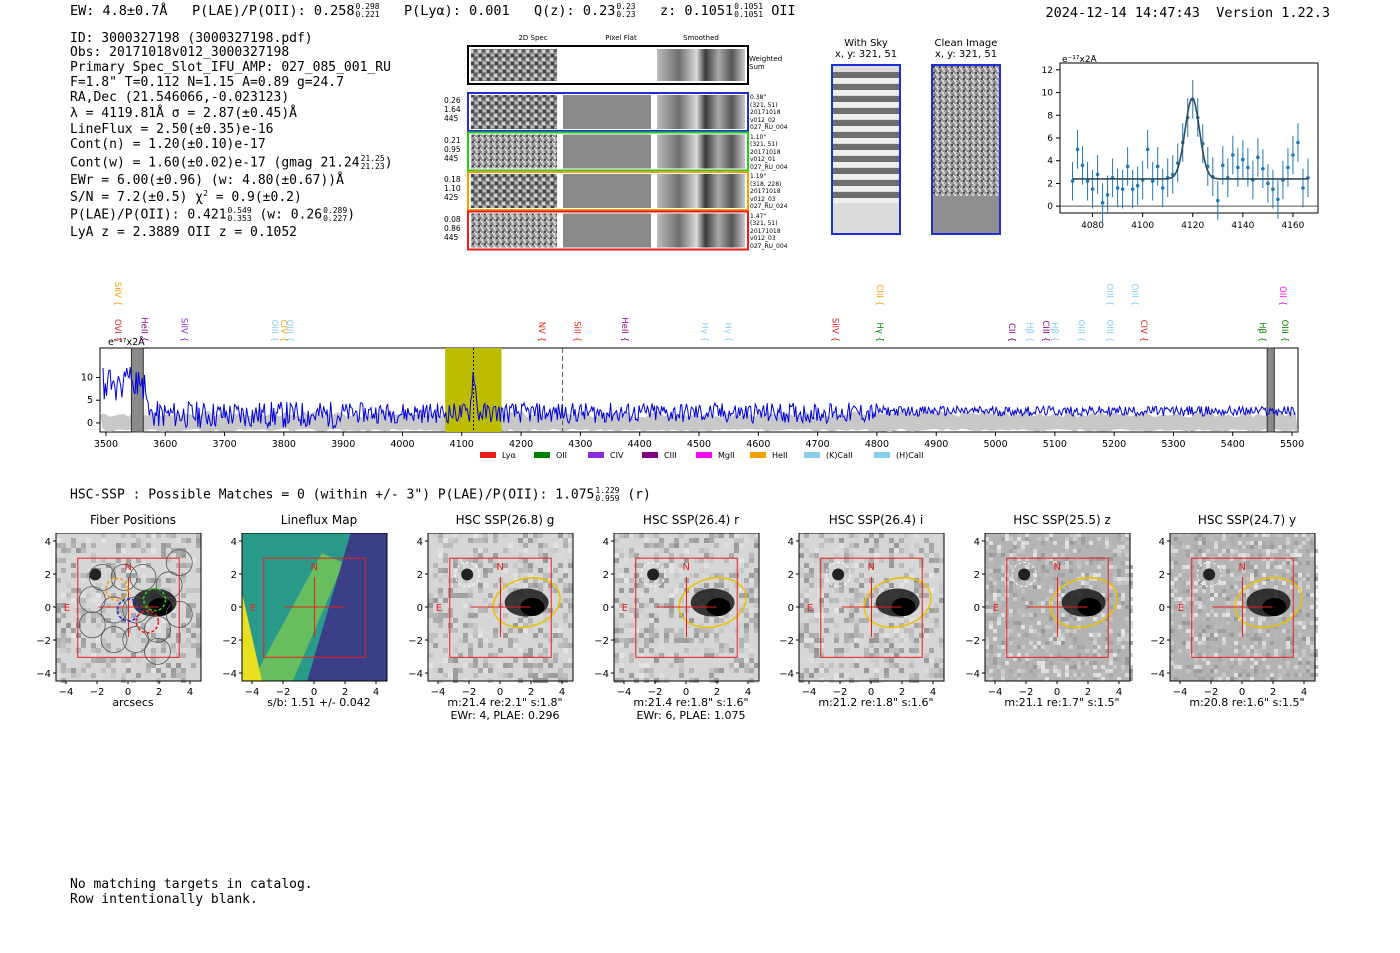 This screenshot has height=953, width=1400. What do you see at coordinates (866, 149) in the screenshot?
I see `with-sky-image` at bounding box center [866, 149].